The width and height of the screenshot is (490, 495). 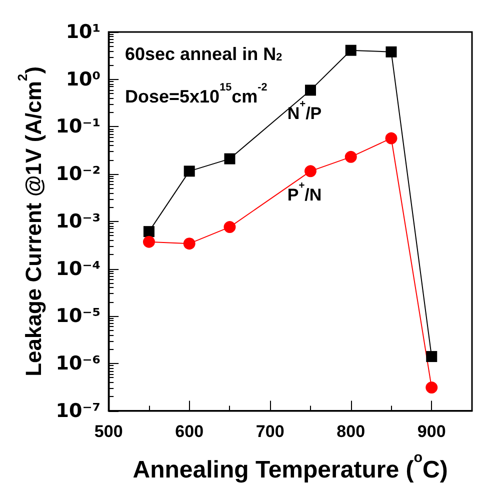 What do you see at coordinates (78, 316) in the screenshot?
I see `y-tick-label: 10⁻⁵` at bounding box center [78, 316].